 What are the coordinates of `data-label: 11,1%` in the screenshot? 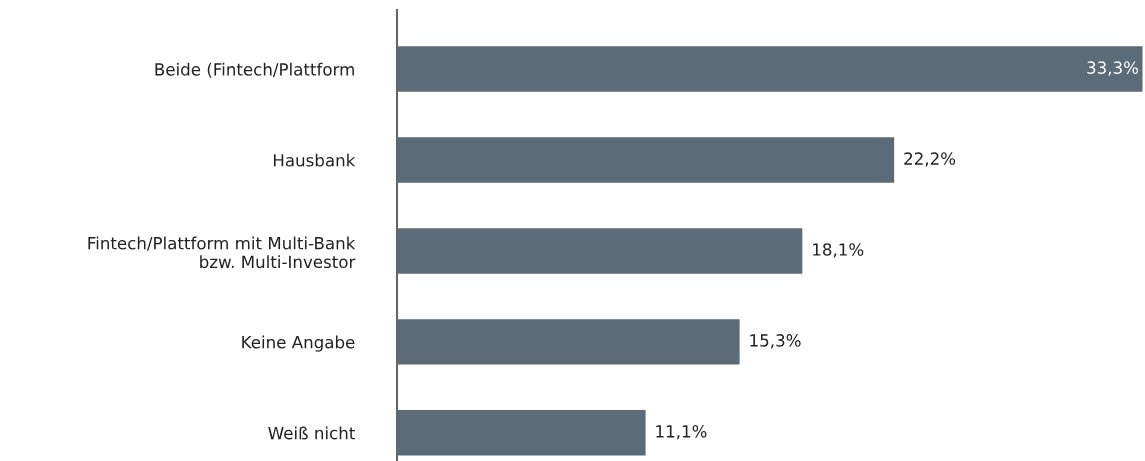 It's located at (681, 432).